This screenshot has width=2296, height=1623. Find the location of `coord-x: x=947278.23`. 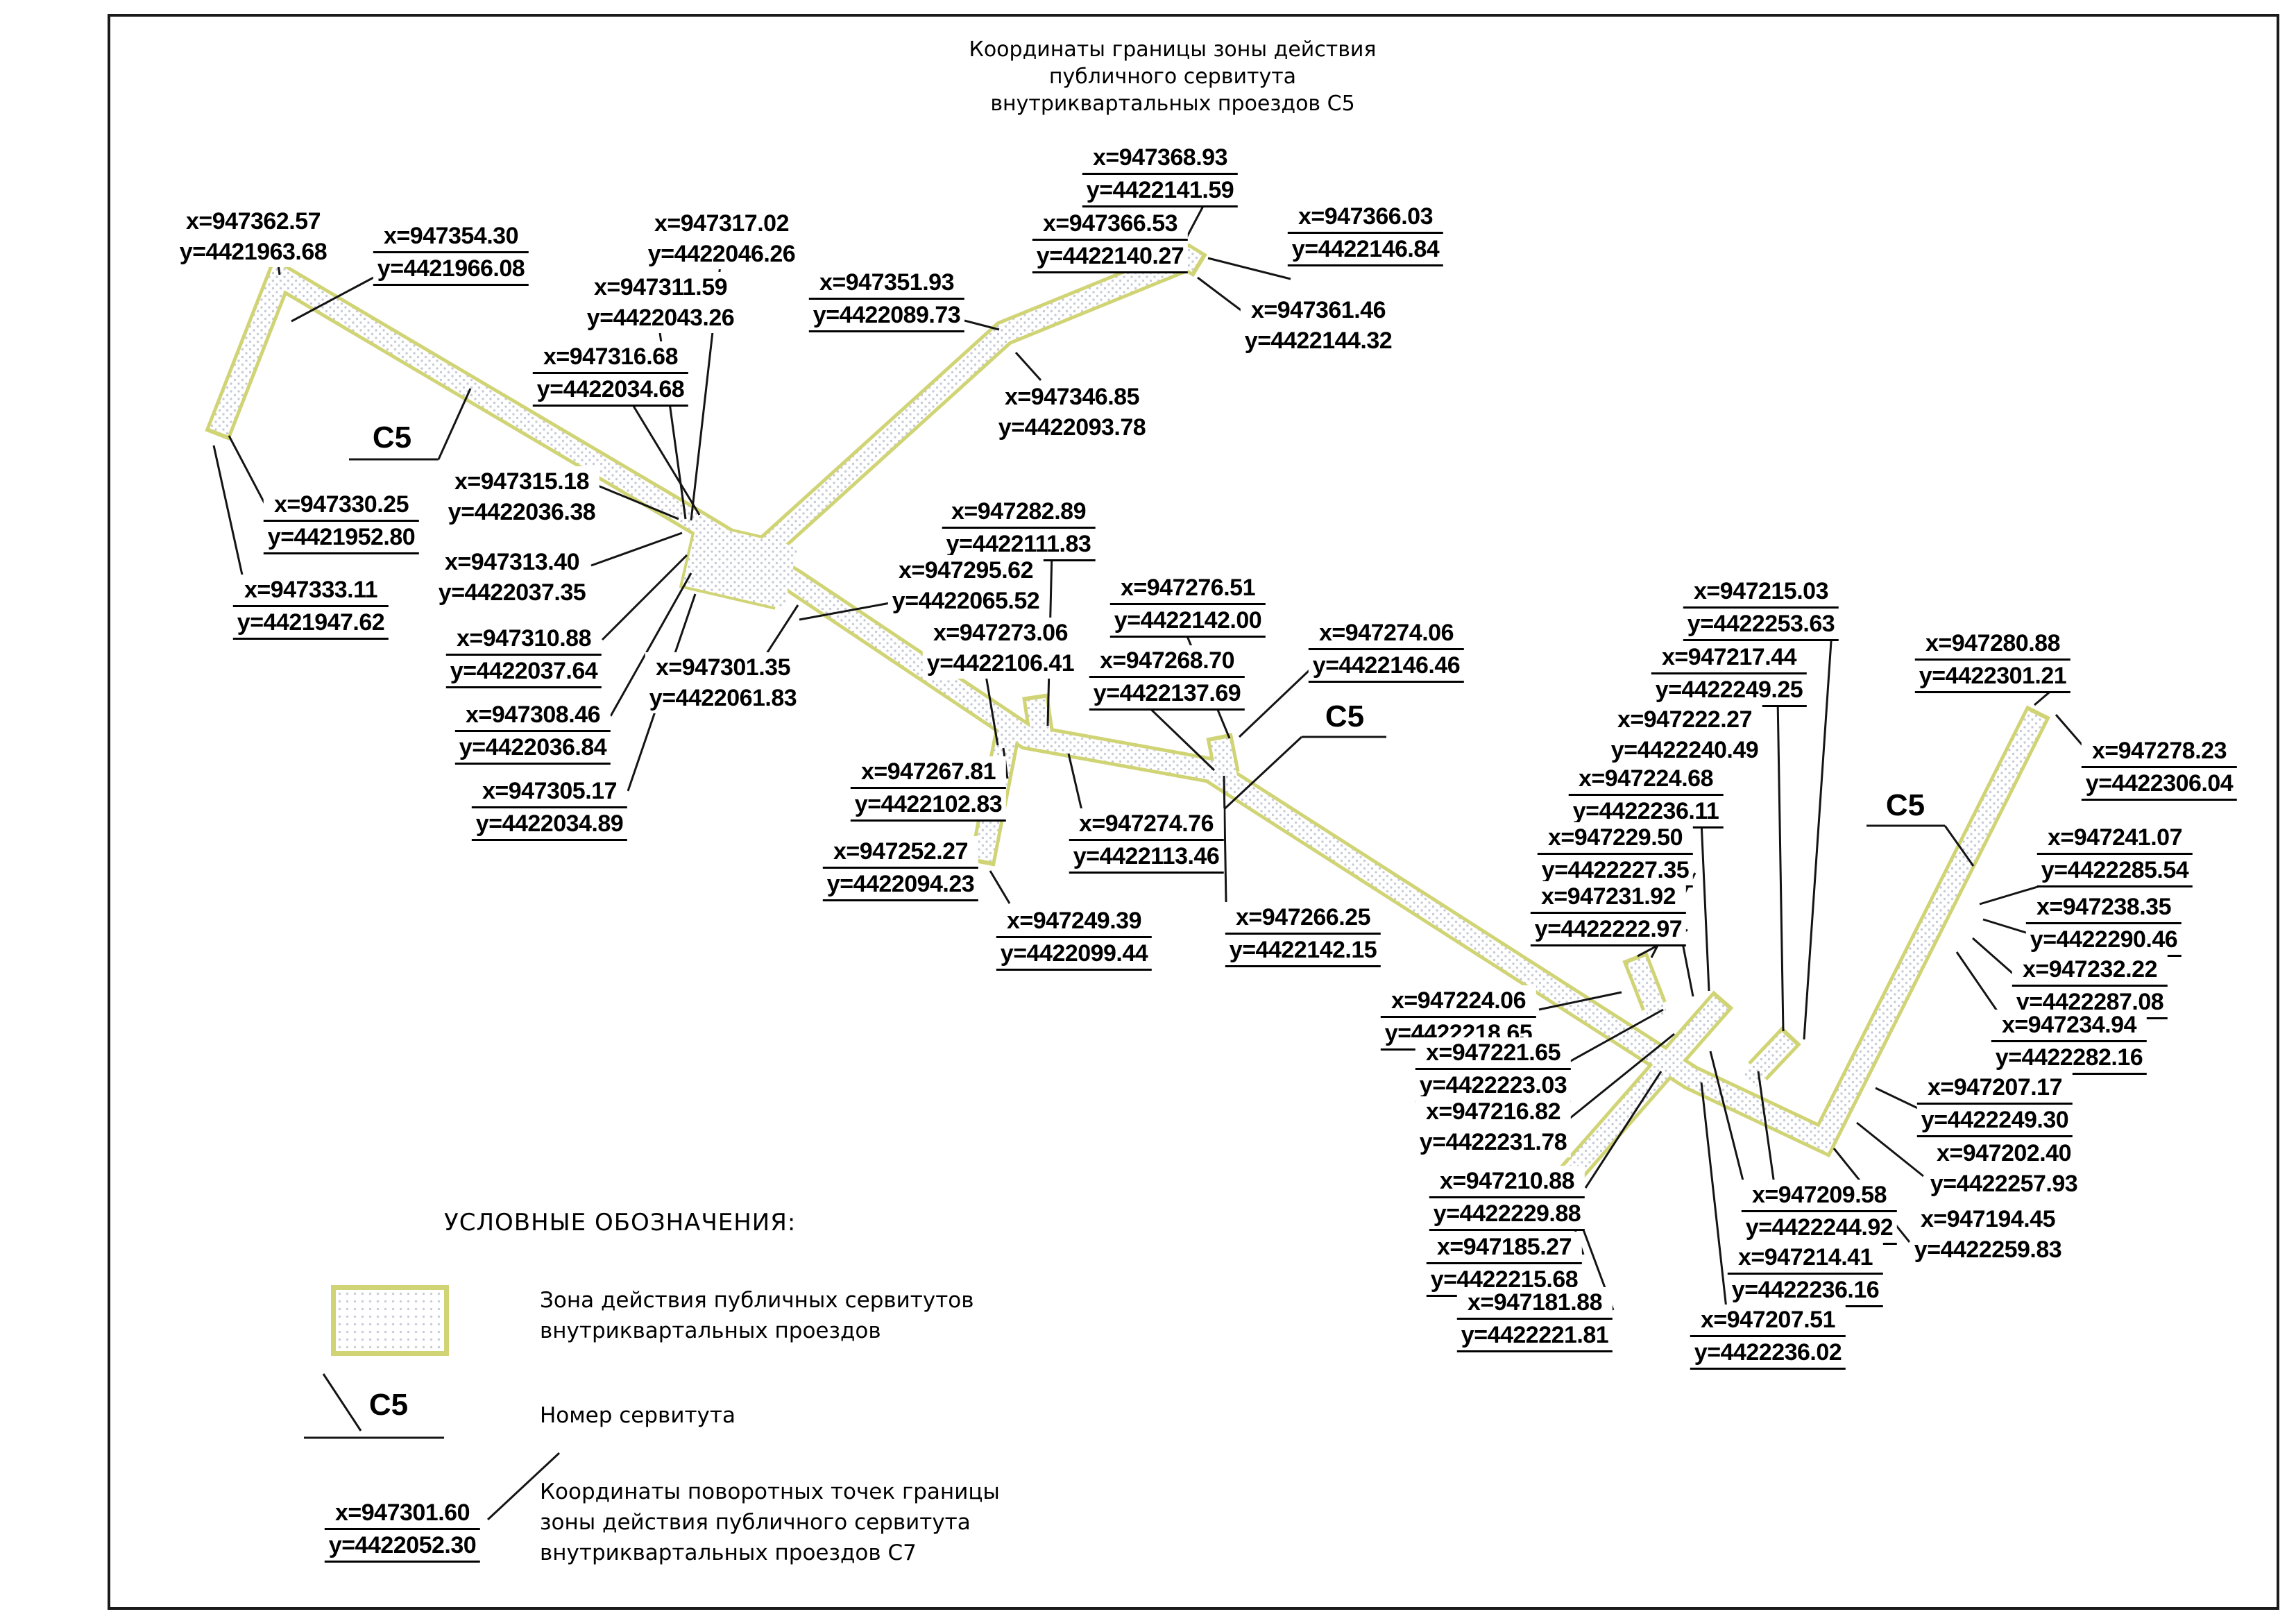

coord-x: x=947278.23 is located at coordinates (2159, 752).